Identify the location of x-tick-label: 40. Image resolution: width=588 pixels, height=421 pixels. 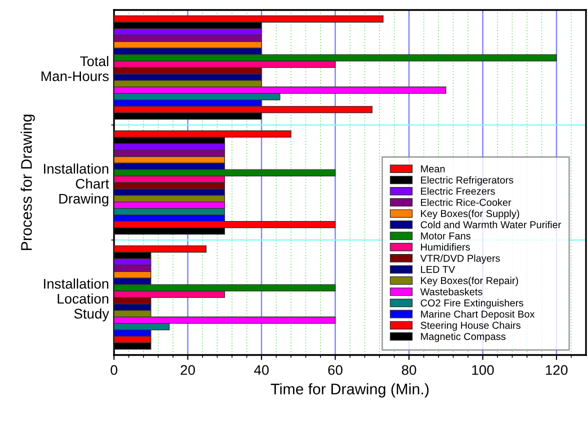
(261, 370).